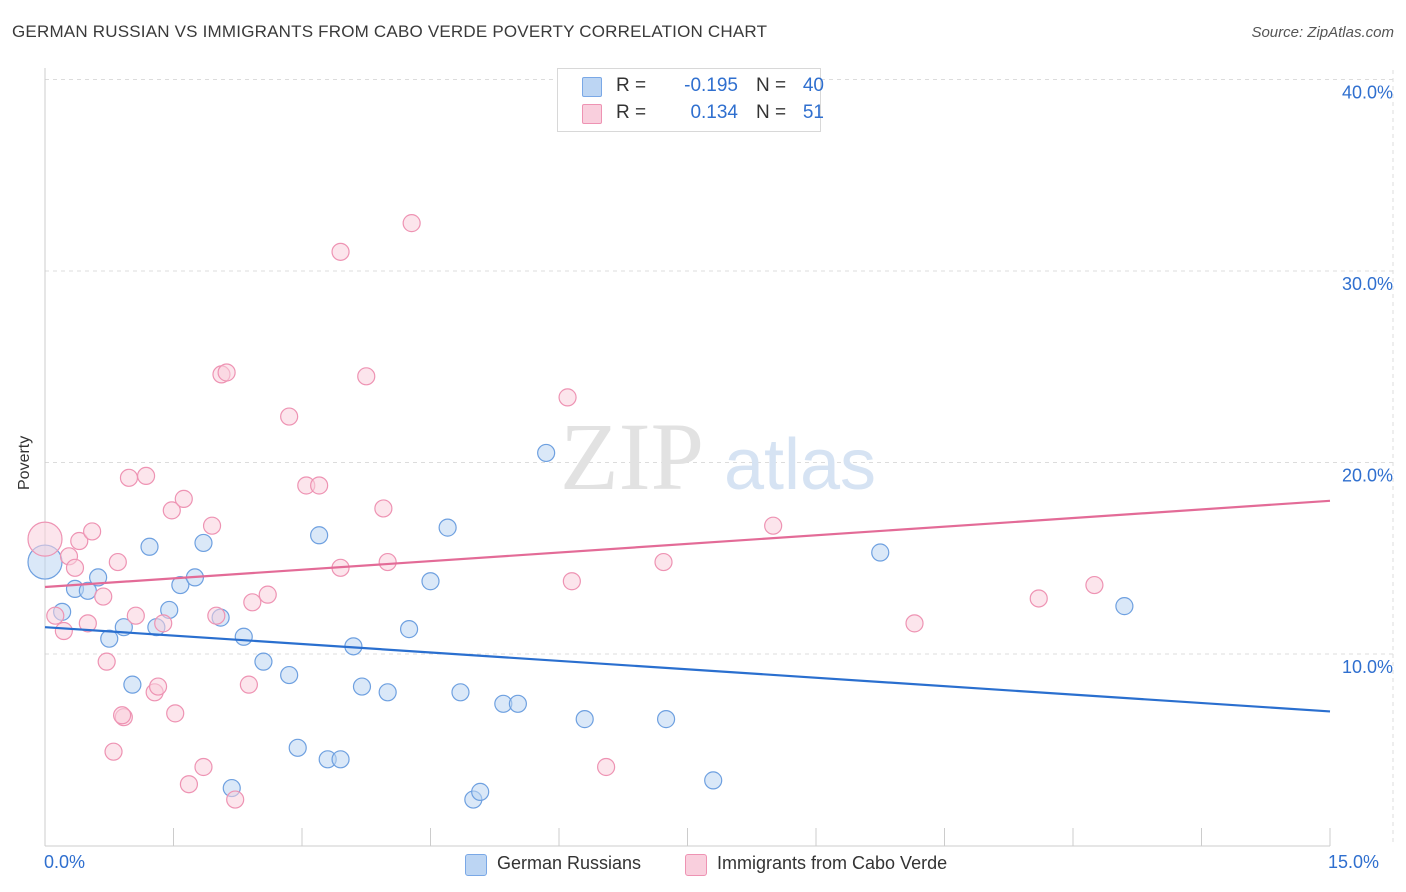 The height and width of the screenshot is (892, 1406). I want to click on y-tick-labels: 10.0% 20.0% 30.0% 40.0%, so click(1367, 380).